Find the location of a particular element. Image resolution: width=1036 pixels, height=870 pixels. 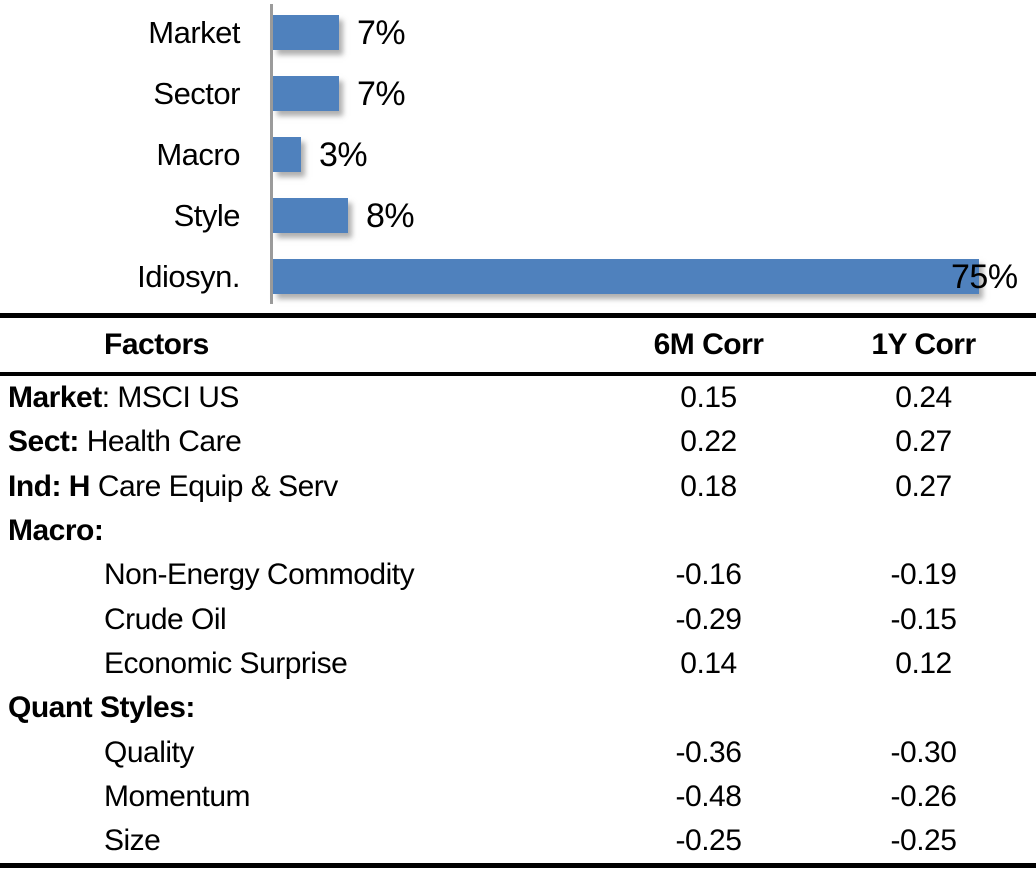

factor-label: Economic Surprise is located at coordinates (226, 663).